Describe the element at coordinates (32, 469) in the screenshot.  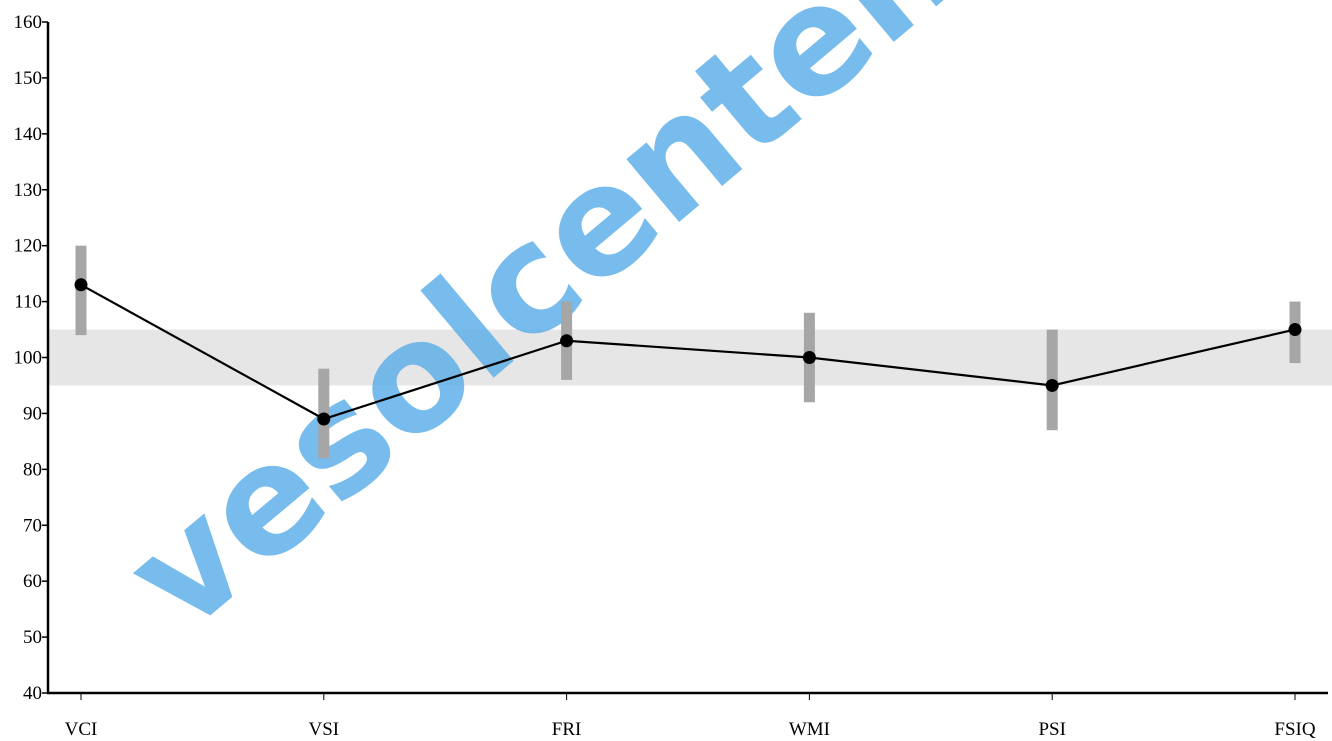
I see `y-tick-label: 80` at that location.